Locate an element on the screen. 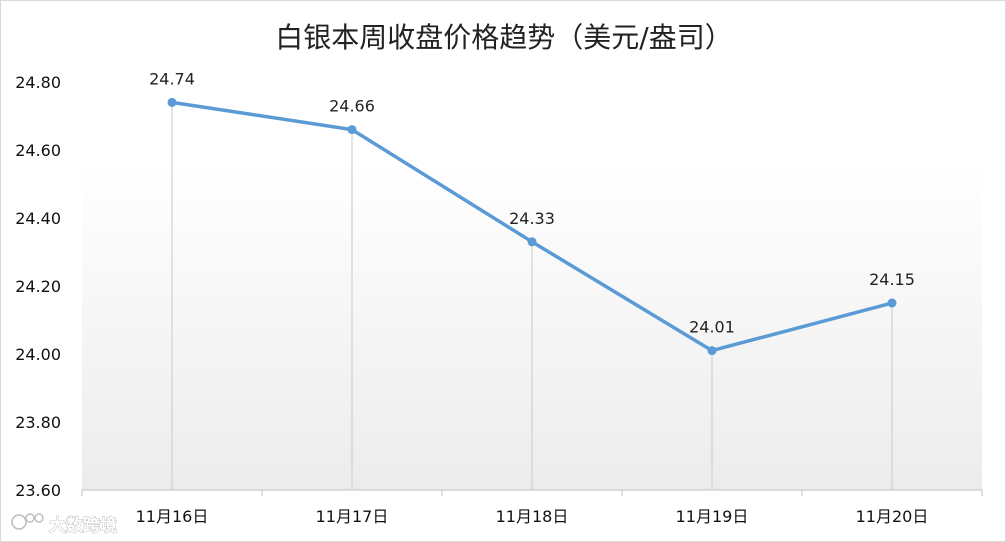  y-tick-label: 23.80 is located at coordinates (38, 422).